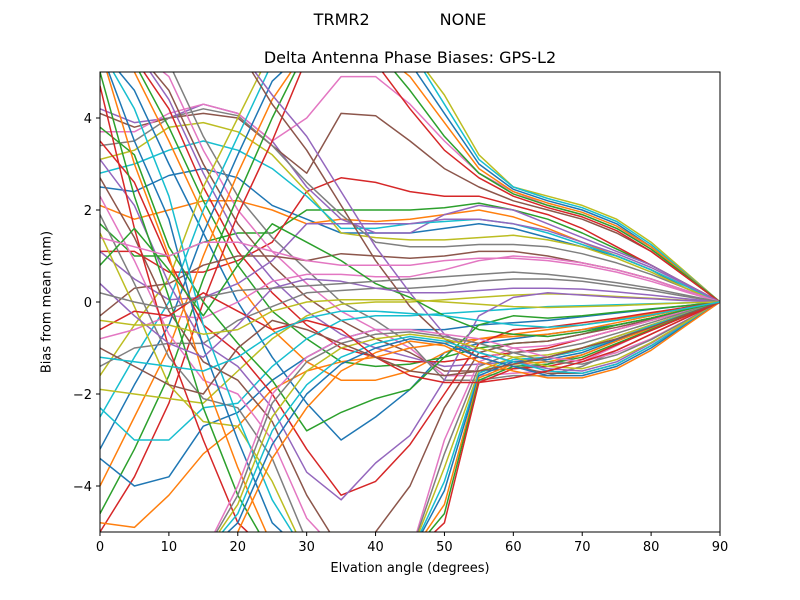 The width and height of the screenshot is (800, 600). What do you see at coordinates (341, 19) in the screenshot?
I see `suptitle-left: TRMR2` at bounding box center [341, 19].